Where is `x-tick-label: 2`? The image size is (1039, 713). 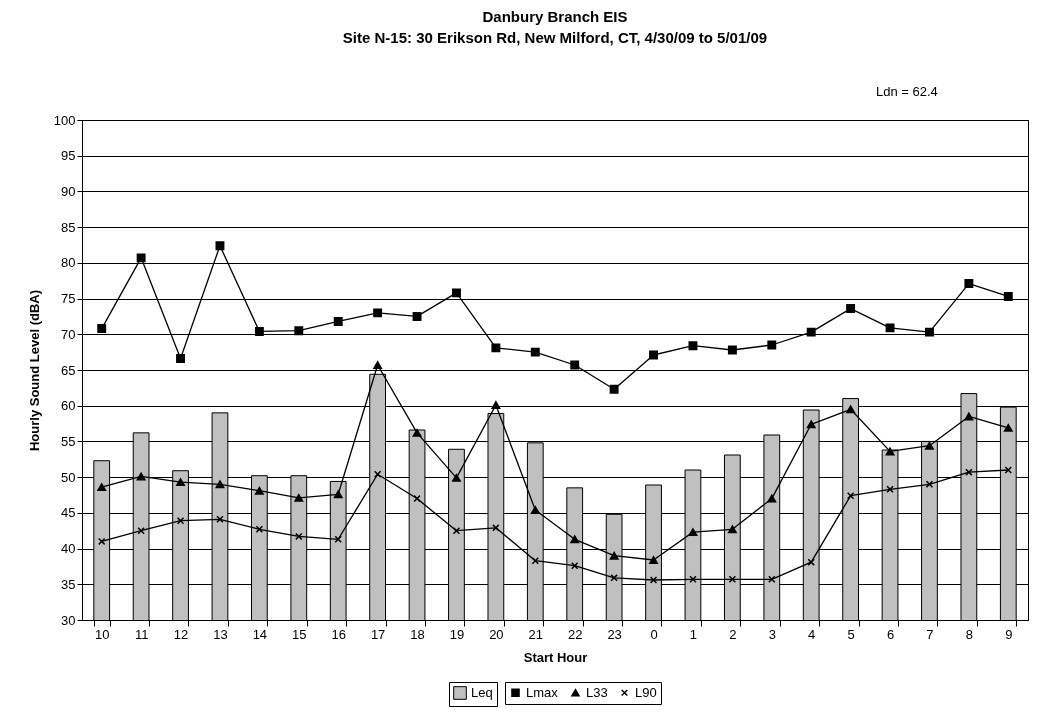 x-tick-label: 2 is located at coordinates (733, 634).